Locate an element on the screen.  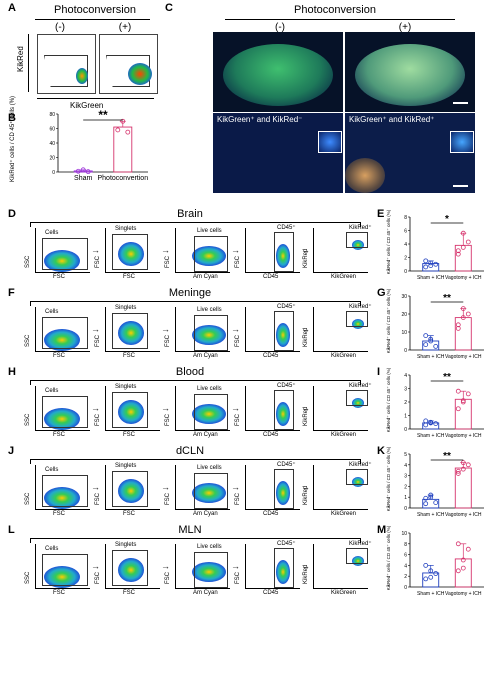
panel-c-bracket is located at coordinates (340, 19).